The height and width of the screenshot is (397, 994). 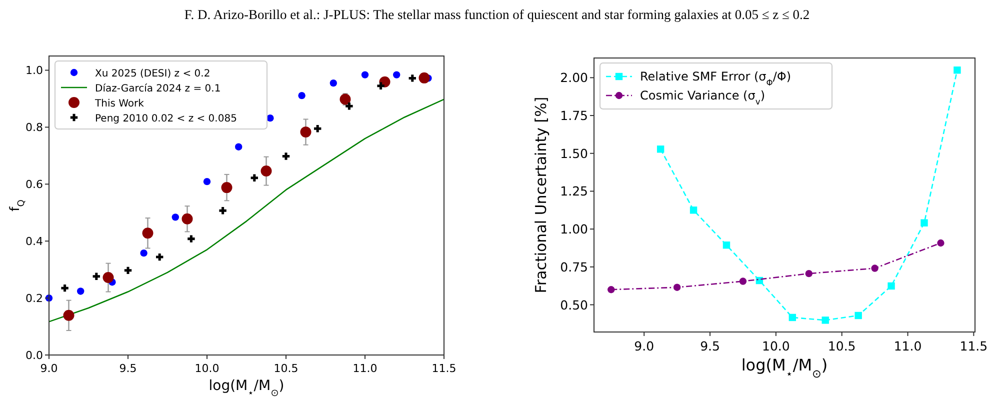 What do you see at coordinates (574, 266) in the screenshot?
I see `y-tick-label: 0.75` at bounding box center [574, 266].